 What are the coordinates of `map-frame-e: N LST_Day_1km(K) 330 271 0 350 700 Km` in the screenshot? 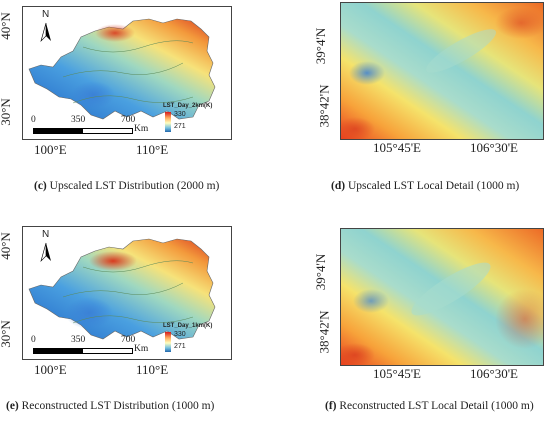 It's located at (127, 293).